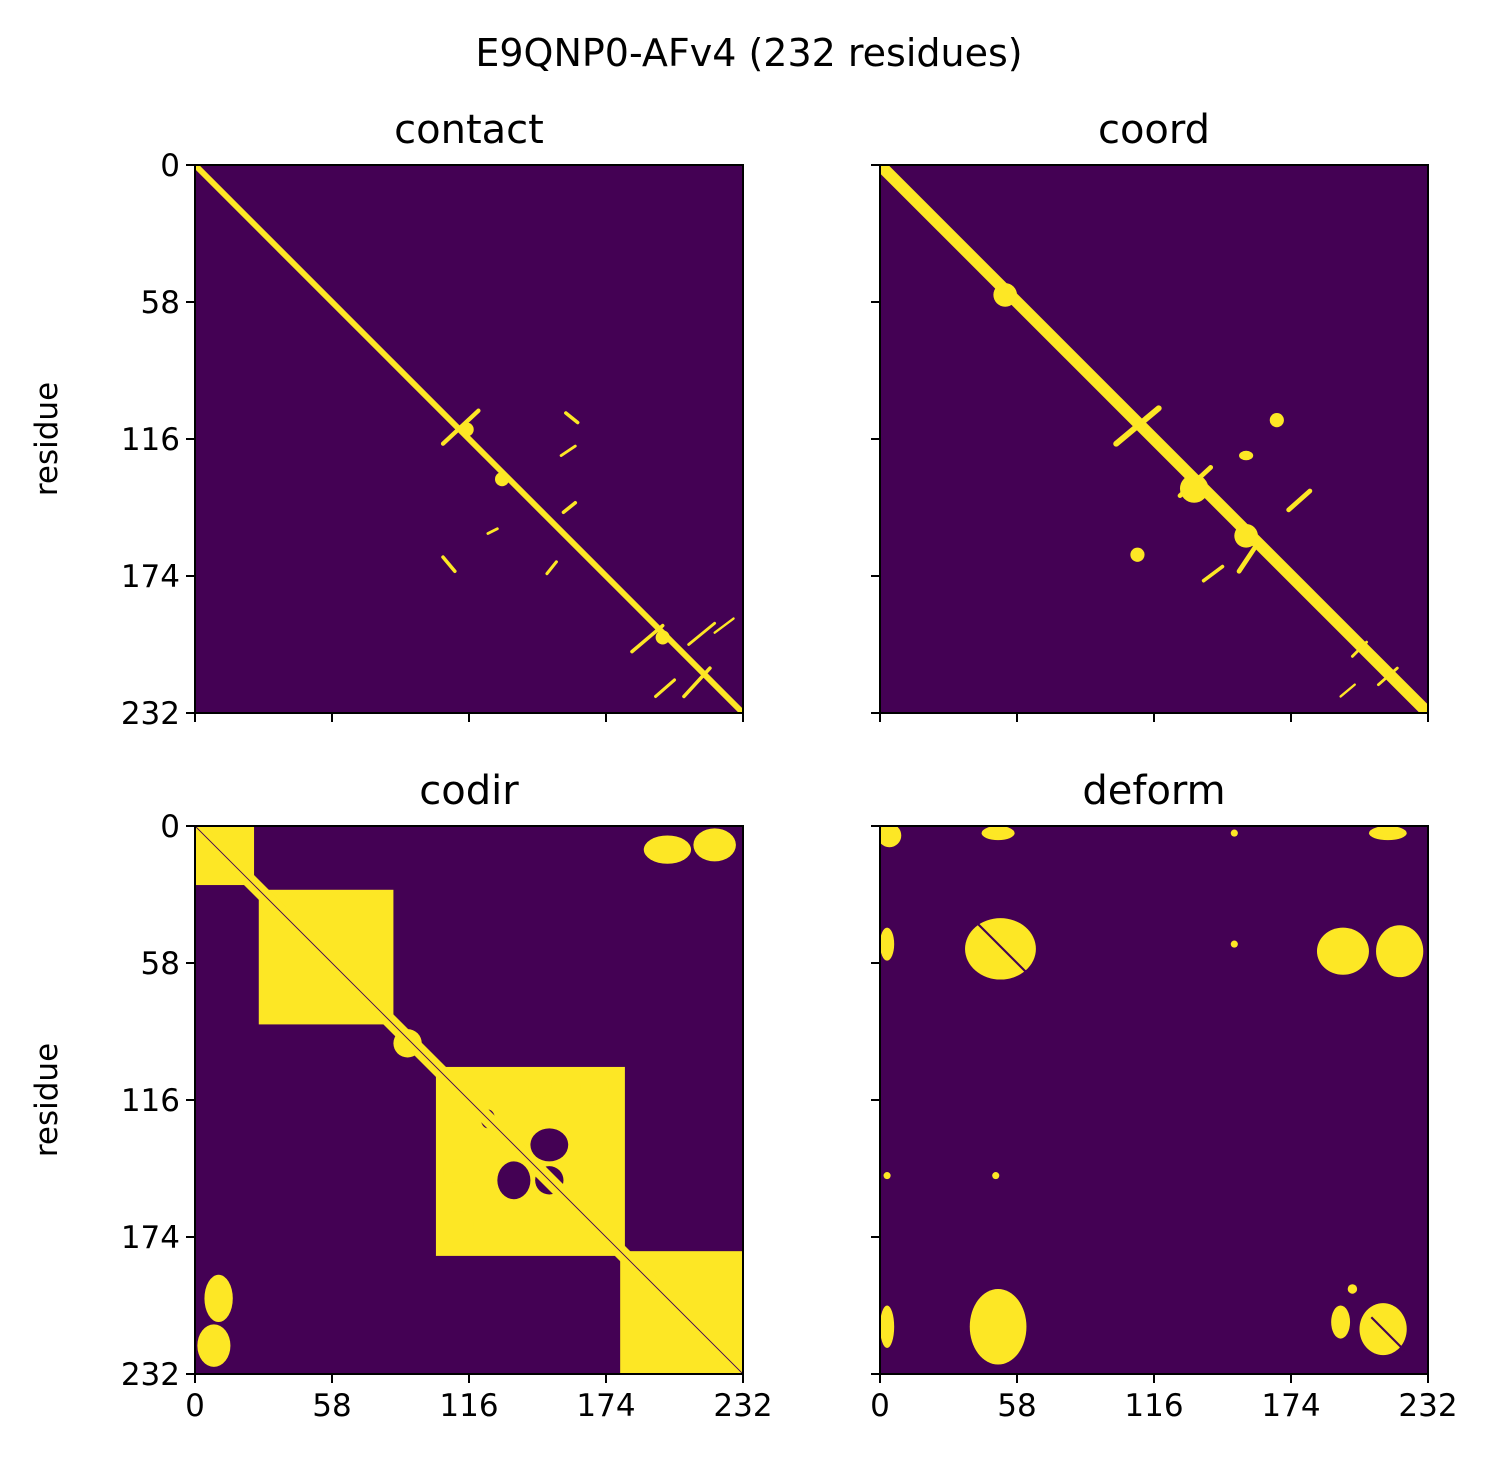  I want to click on heatmap-codir, so click(469, 1100).